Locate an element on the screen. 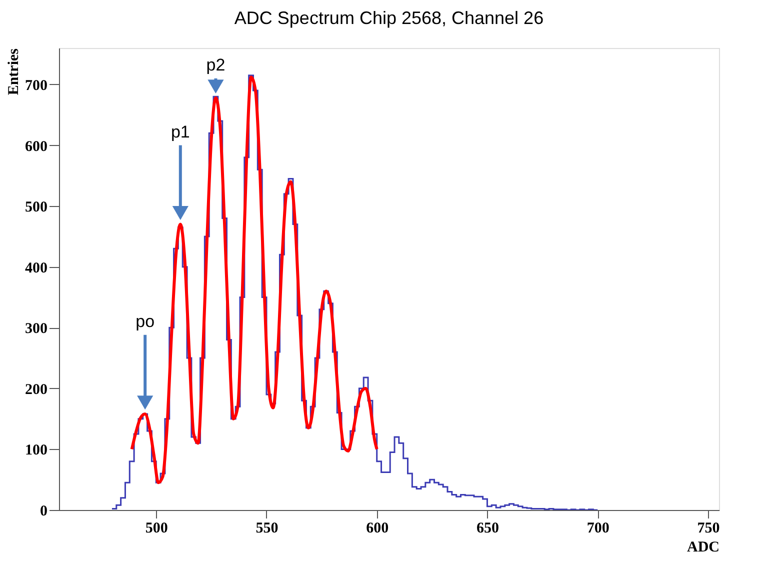 Image resolution: width=758 pixels, height=565 pixels. x-tick-label: 700 is located at coordinates (598, 528).